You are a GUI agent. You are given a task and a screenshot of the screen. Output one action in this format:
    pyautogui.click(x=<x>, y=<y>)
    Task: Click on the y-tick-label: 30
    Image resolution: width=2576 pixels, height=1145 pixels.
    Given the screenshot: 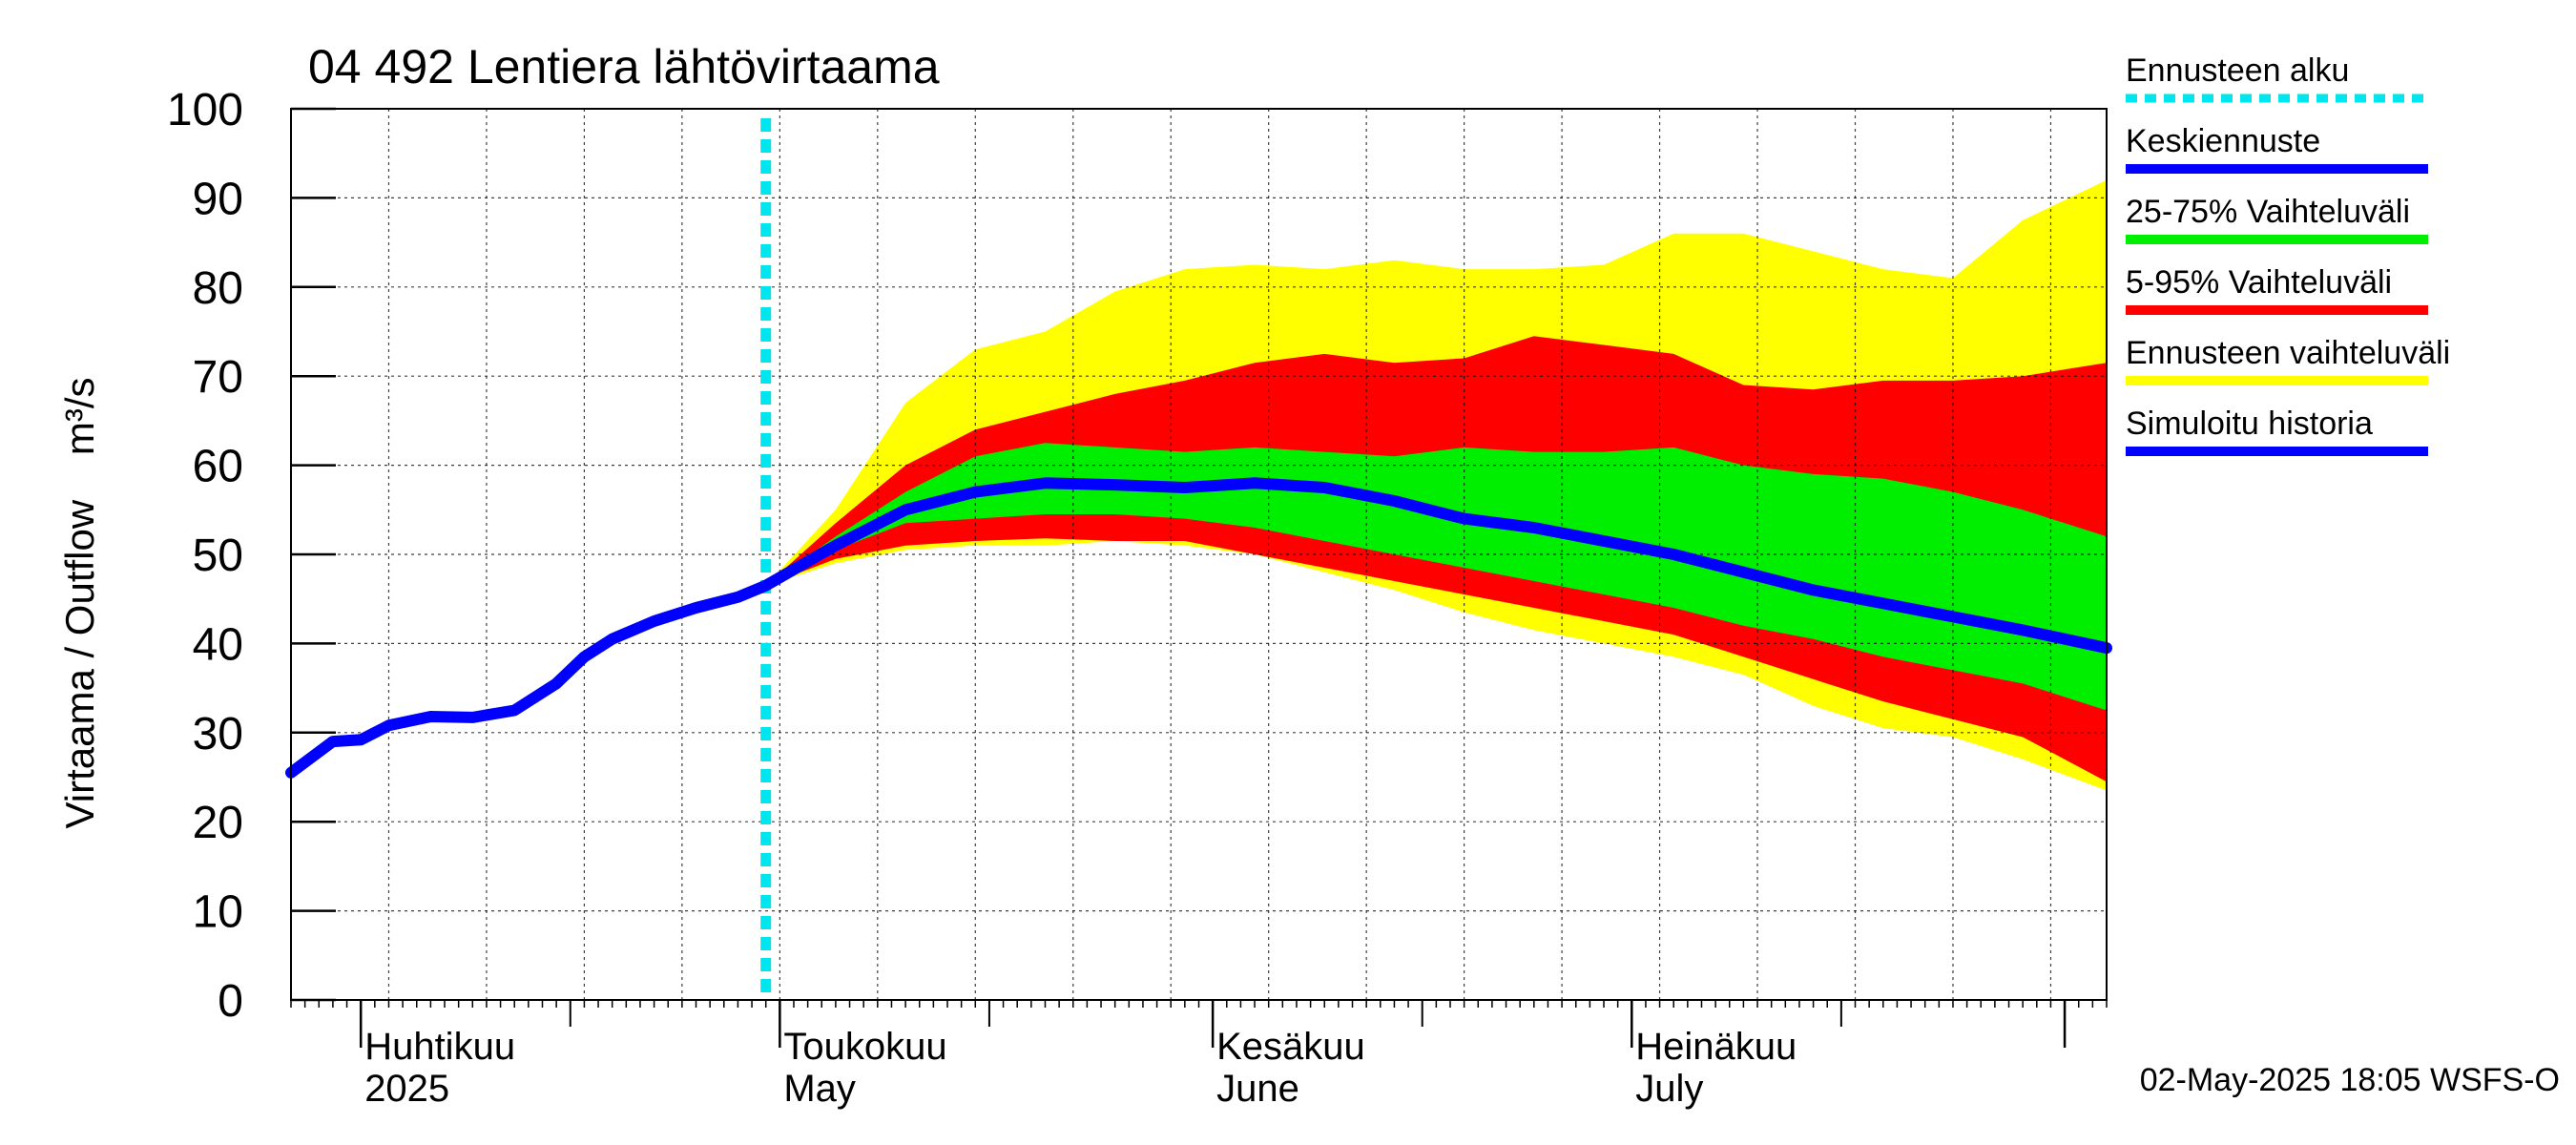 What is the action you would take?
    pyautogui.click(x=218, y=734)
    